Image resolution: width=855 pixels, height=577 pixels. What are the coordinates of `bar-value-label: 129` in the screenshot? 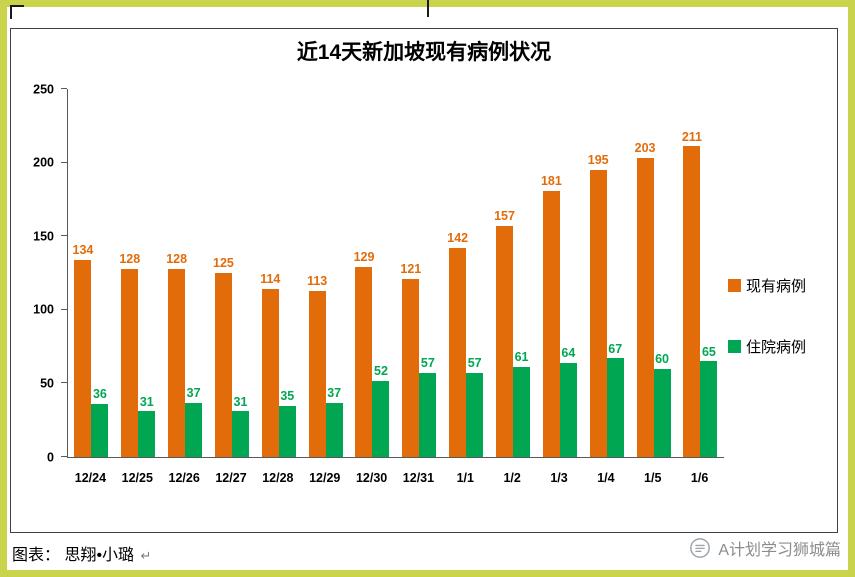 It's located at (364, 257).